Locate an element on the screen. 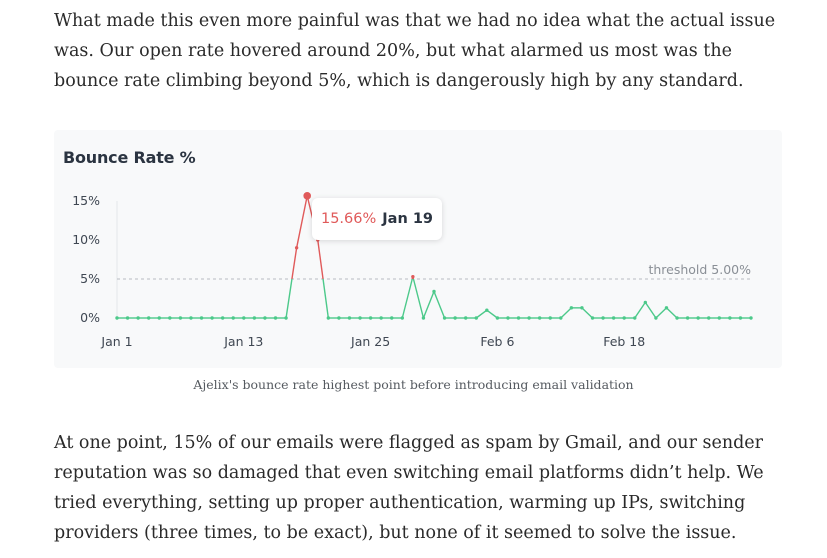  threshold-label: threshold 5.00% is located at coordinates (699, 269).